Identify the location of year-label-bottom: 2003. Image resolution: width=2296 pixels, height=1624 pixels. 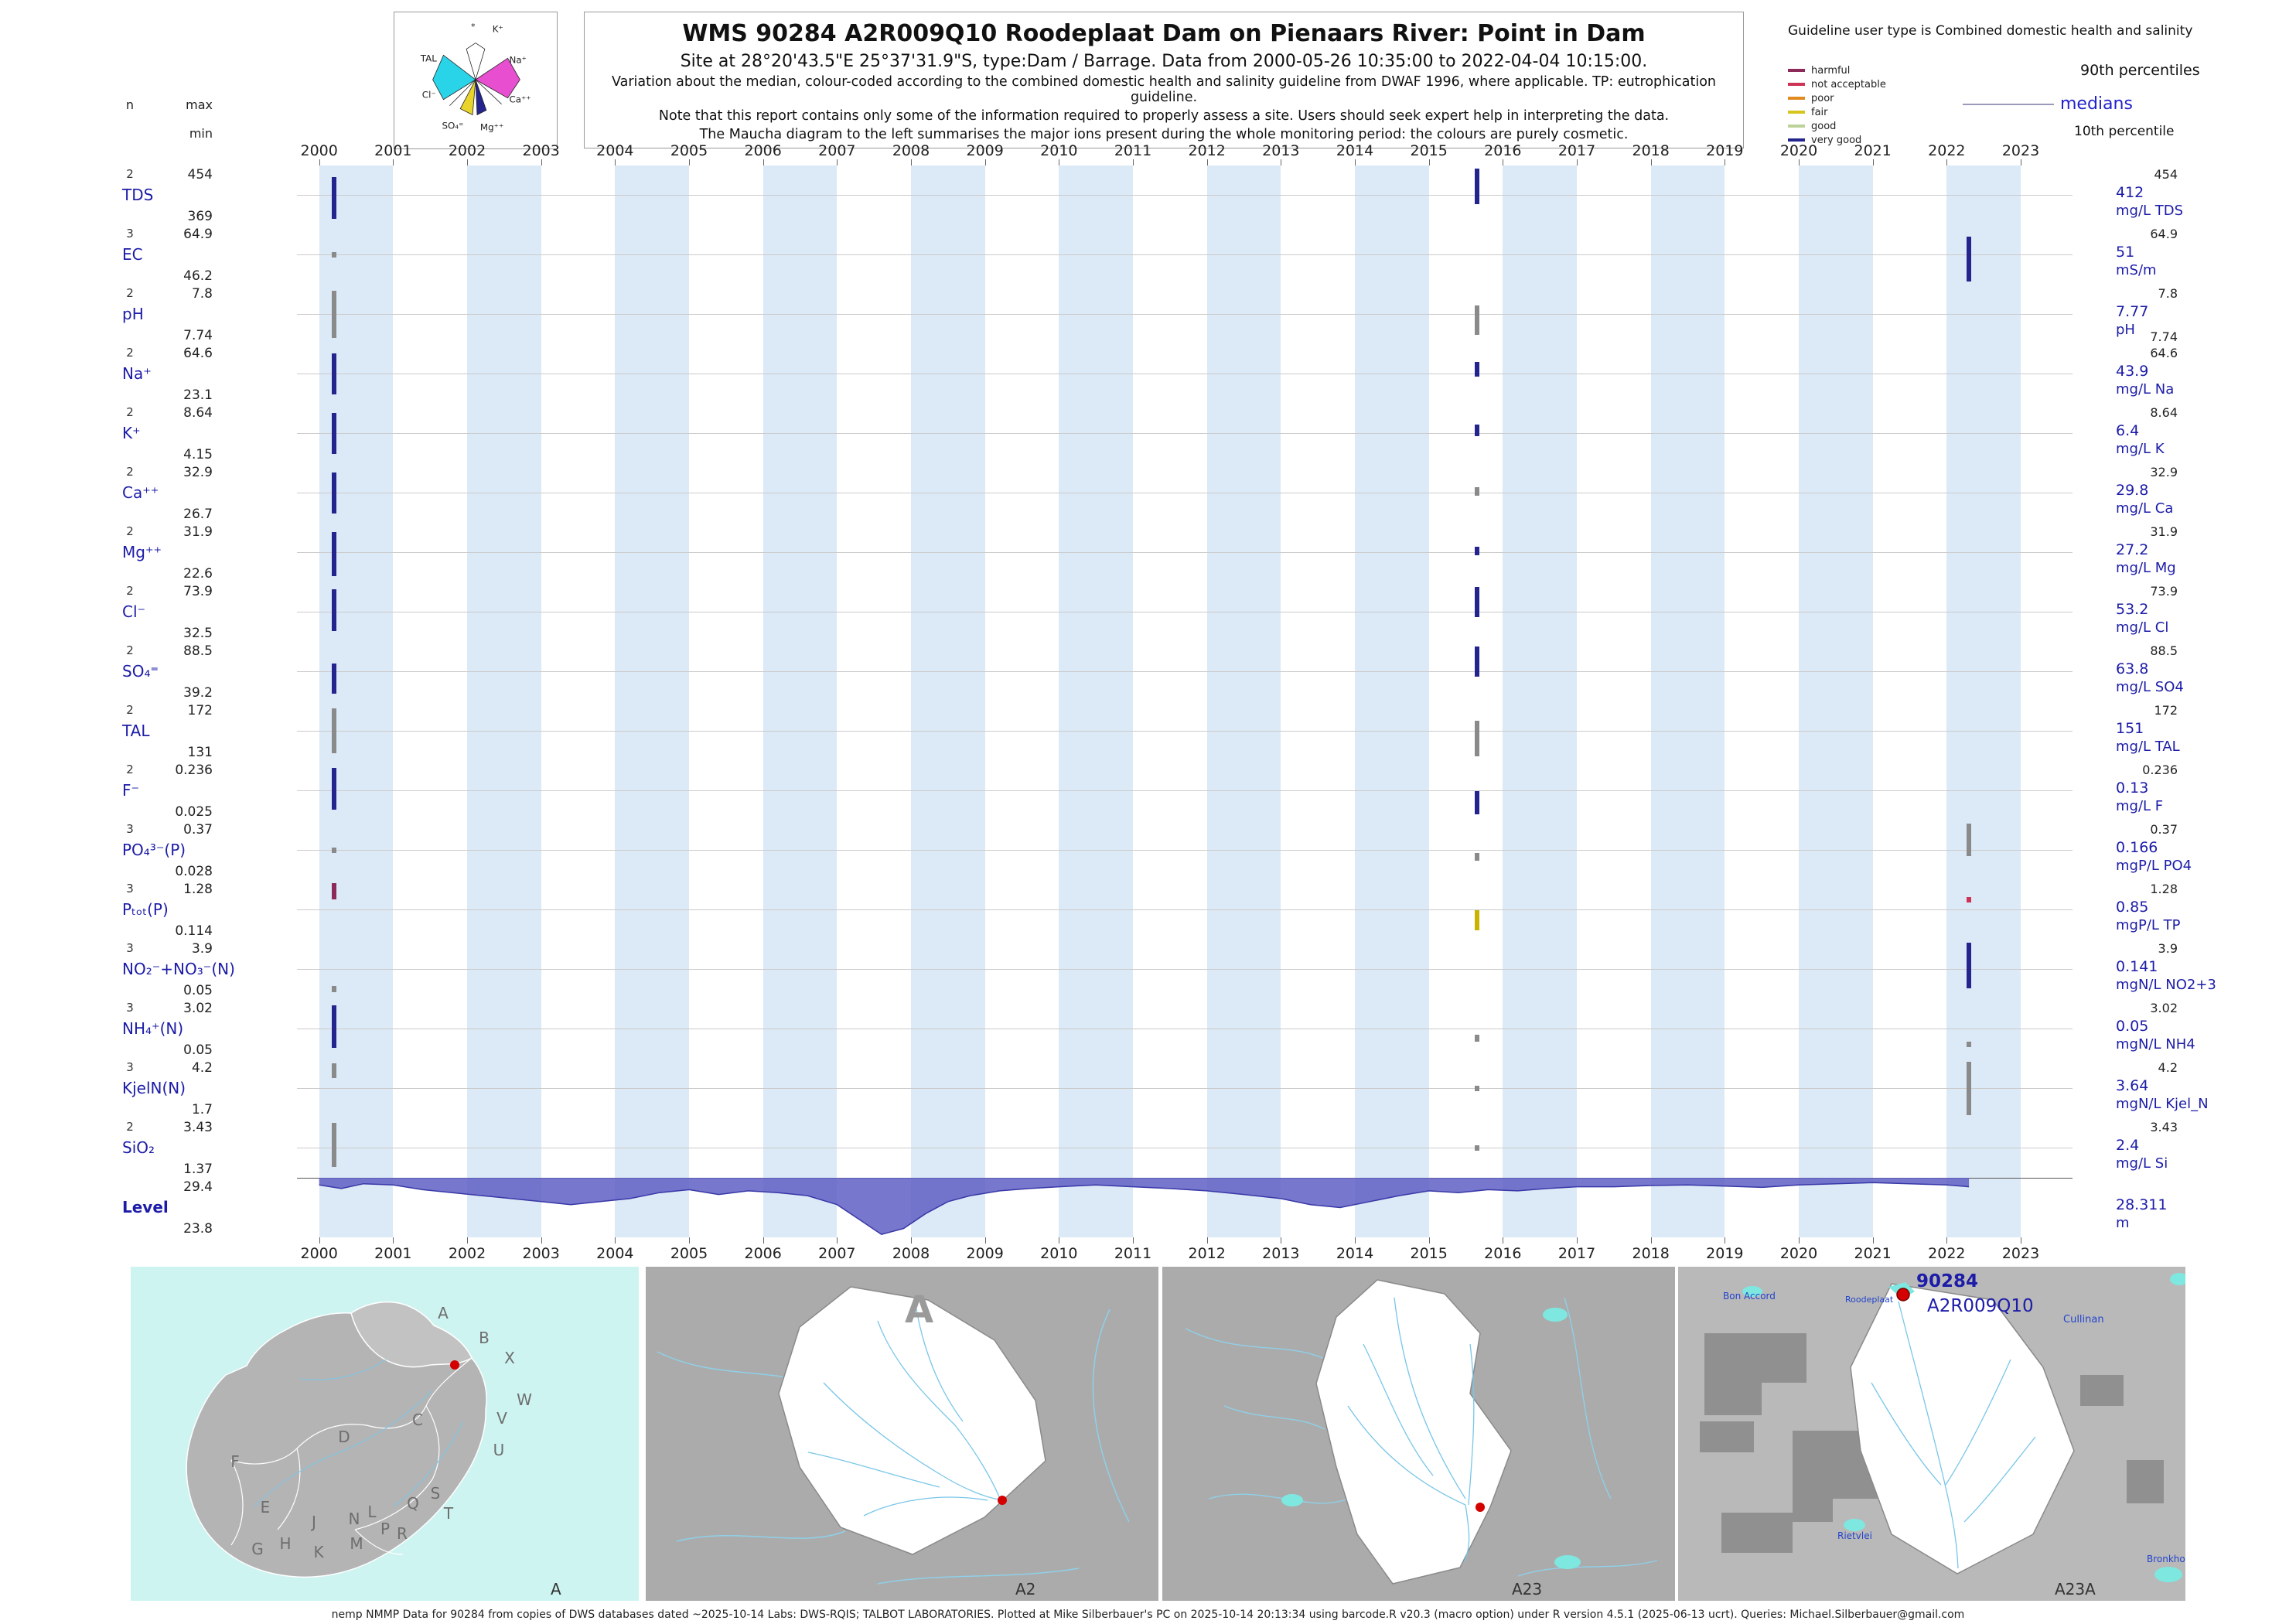
(541, 1253).